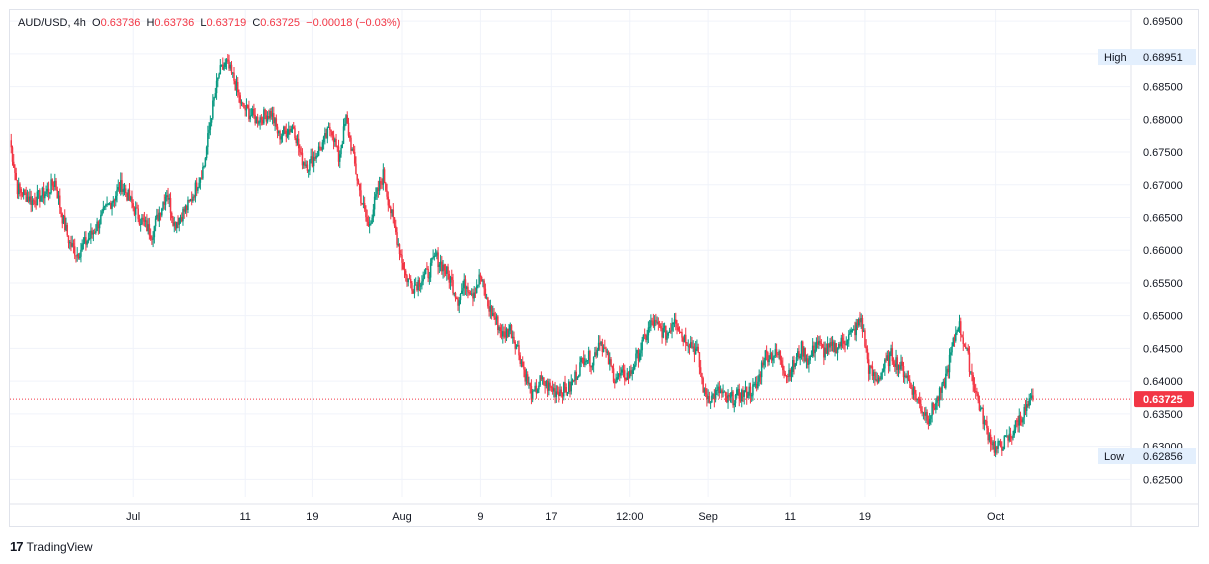  I want to click on tradingview-logo: 17 TradingView, so click(51, 546).